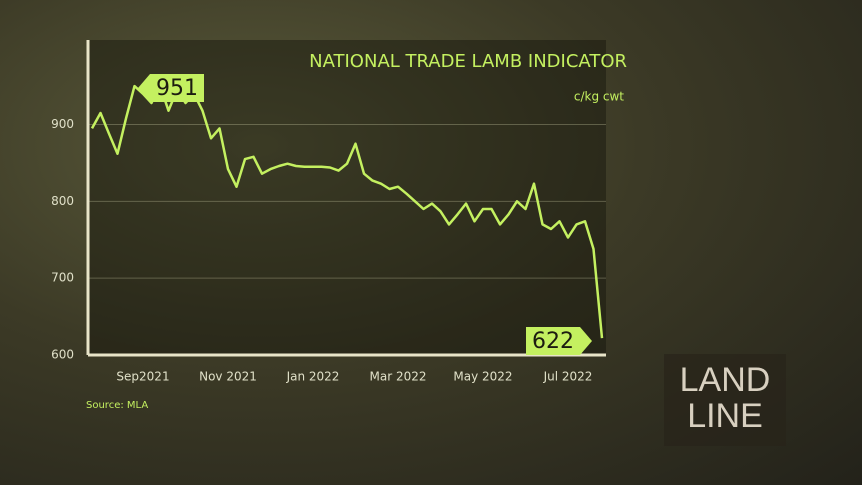 This screenshot has width=862, height=485. I want to click on y-tick-label: 900, so click(62, 124).